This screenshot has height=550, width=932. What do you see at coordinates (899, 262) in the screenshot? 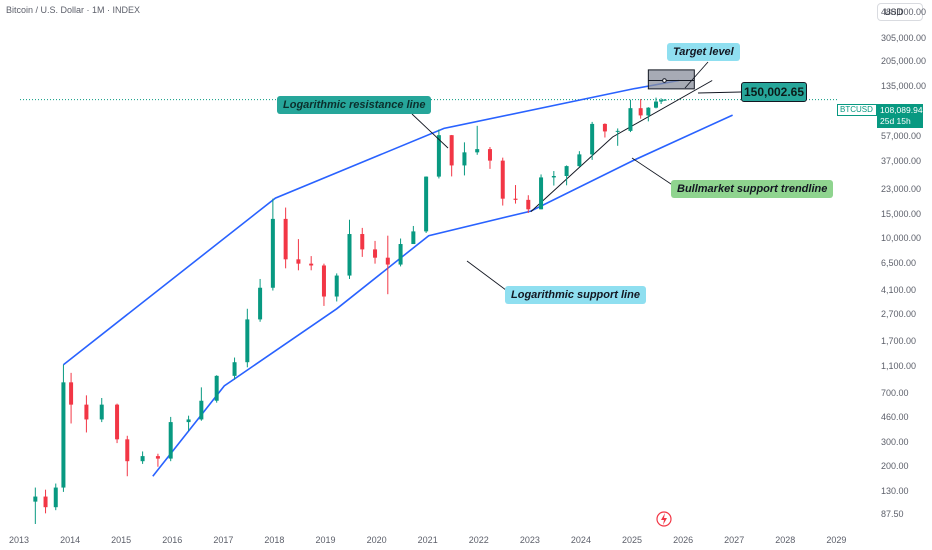
I see `y-tick-label: 6,500.00` at bounding box center [899, 262].